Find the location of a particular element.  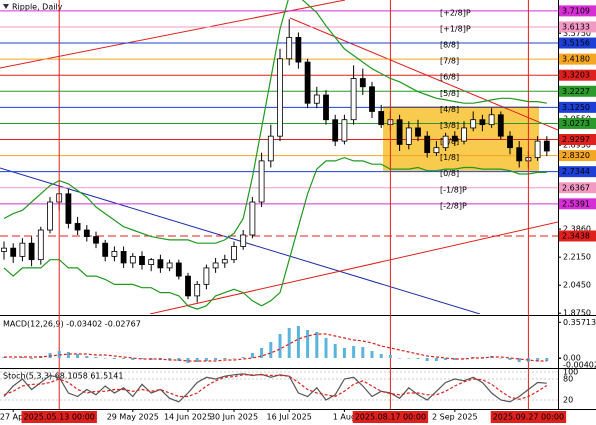

level-price-label: 2.7344 is located at coordinates (576, 171).